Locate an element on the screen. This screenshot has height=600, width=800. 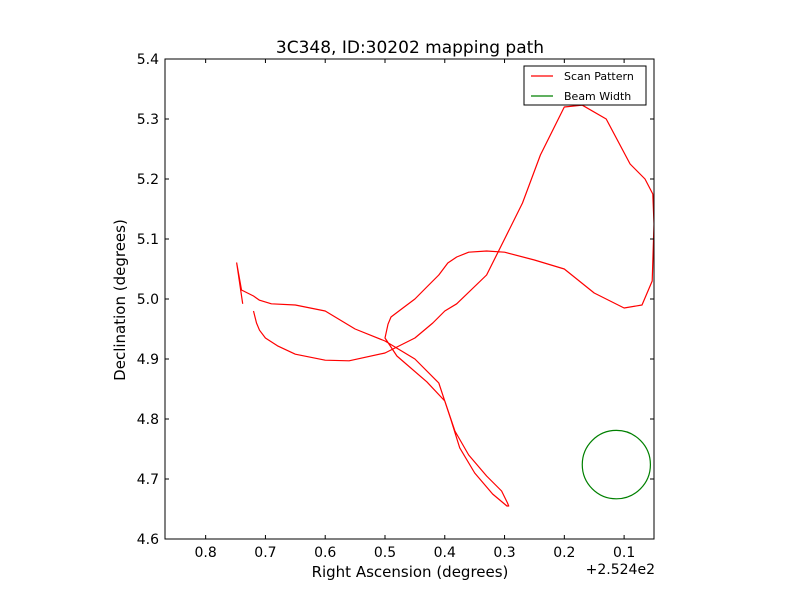
x-tick-label: 0.5 is located at coordinates (385, 553).